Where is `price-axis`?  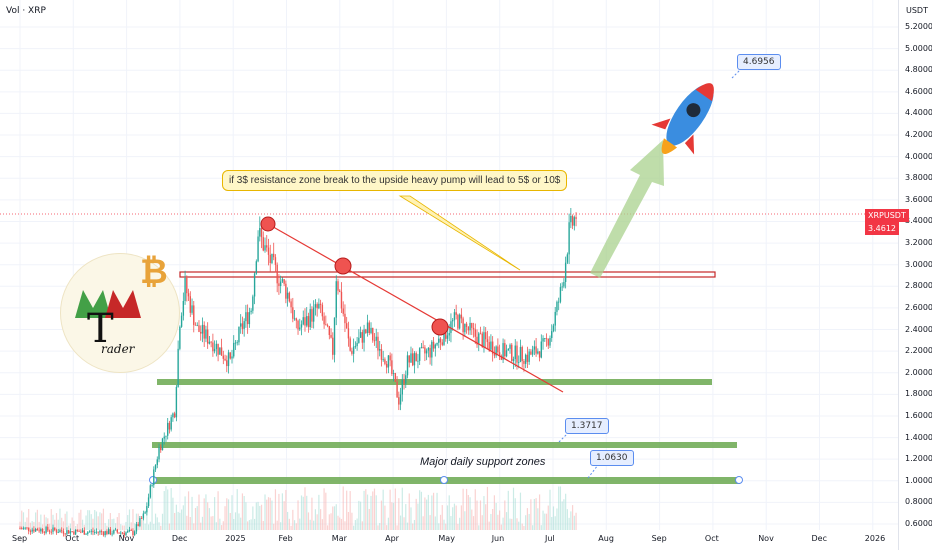 price-axis is located at coordinates (915, 275).